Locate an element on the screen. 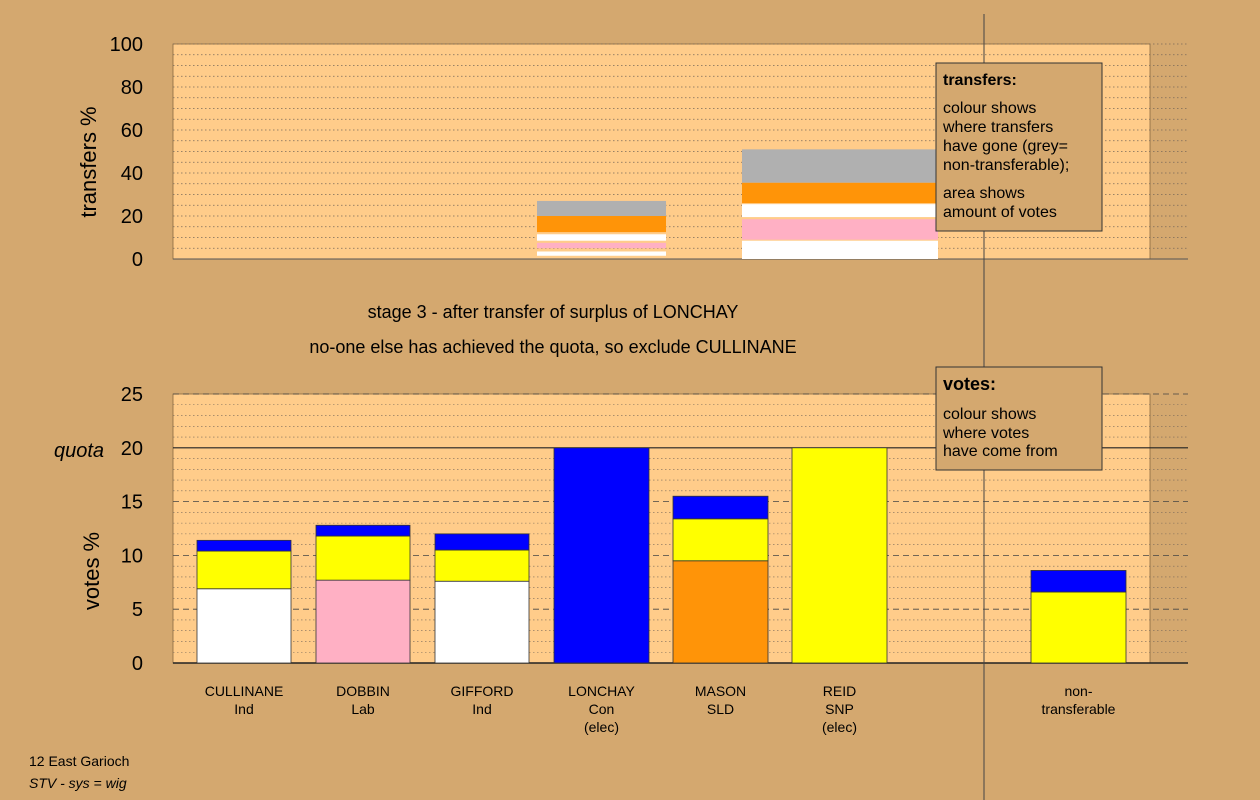  transfers-y-tick-label: 60 is located at coordinates (132, 131).